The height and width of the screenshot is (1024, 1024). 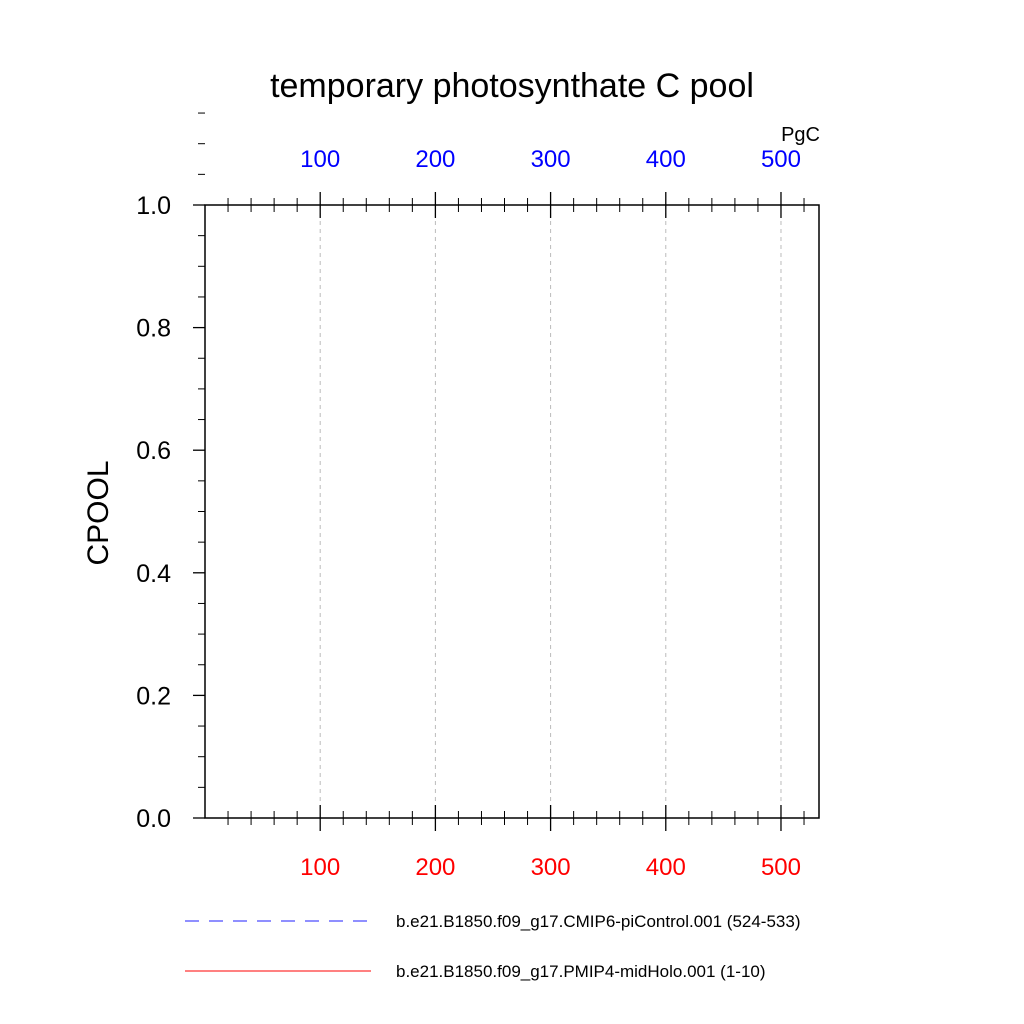 I want to click on x-bottom-tick-label: 300, so click(x=551, y=867).